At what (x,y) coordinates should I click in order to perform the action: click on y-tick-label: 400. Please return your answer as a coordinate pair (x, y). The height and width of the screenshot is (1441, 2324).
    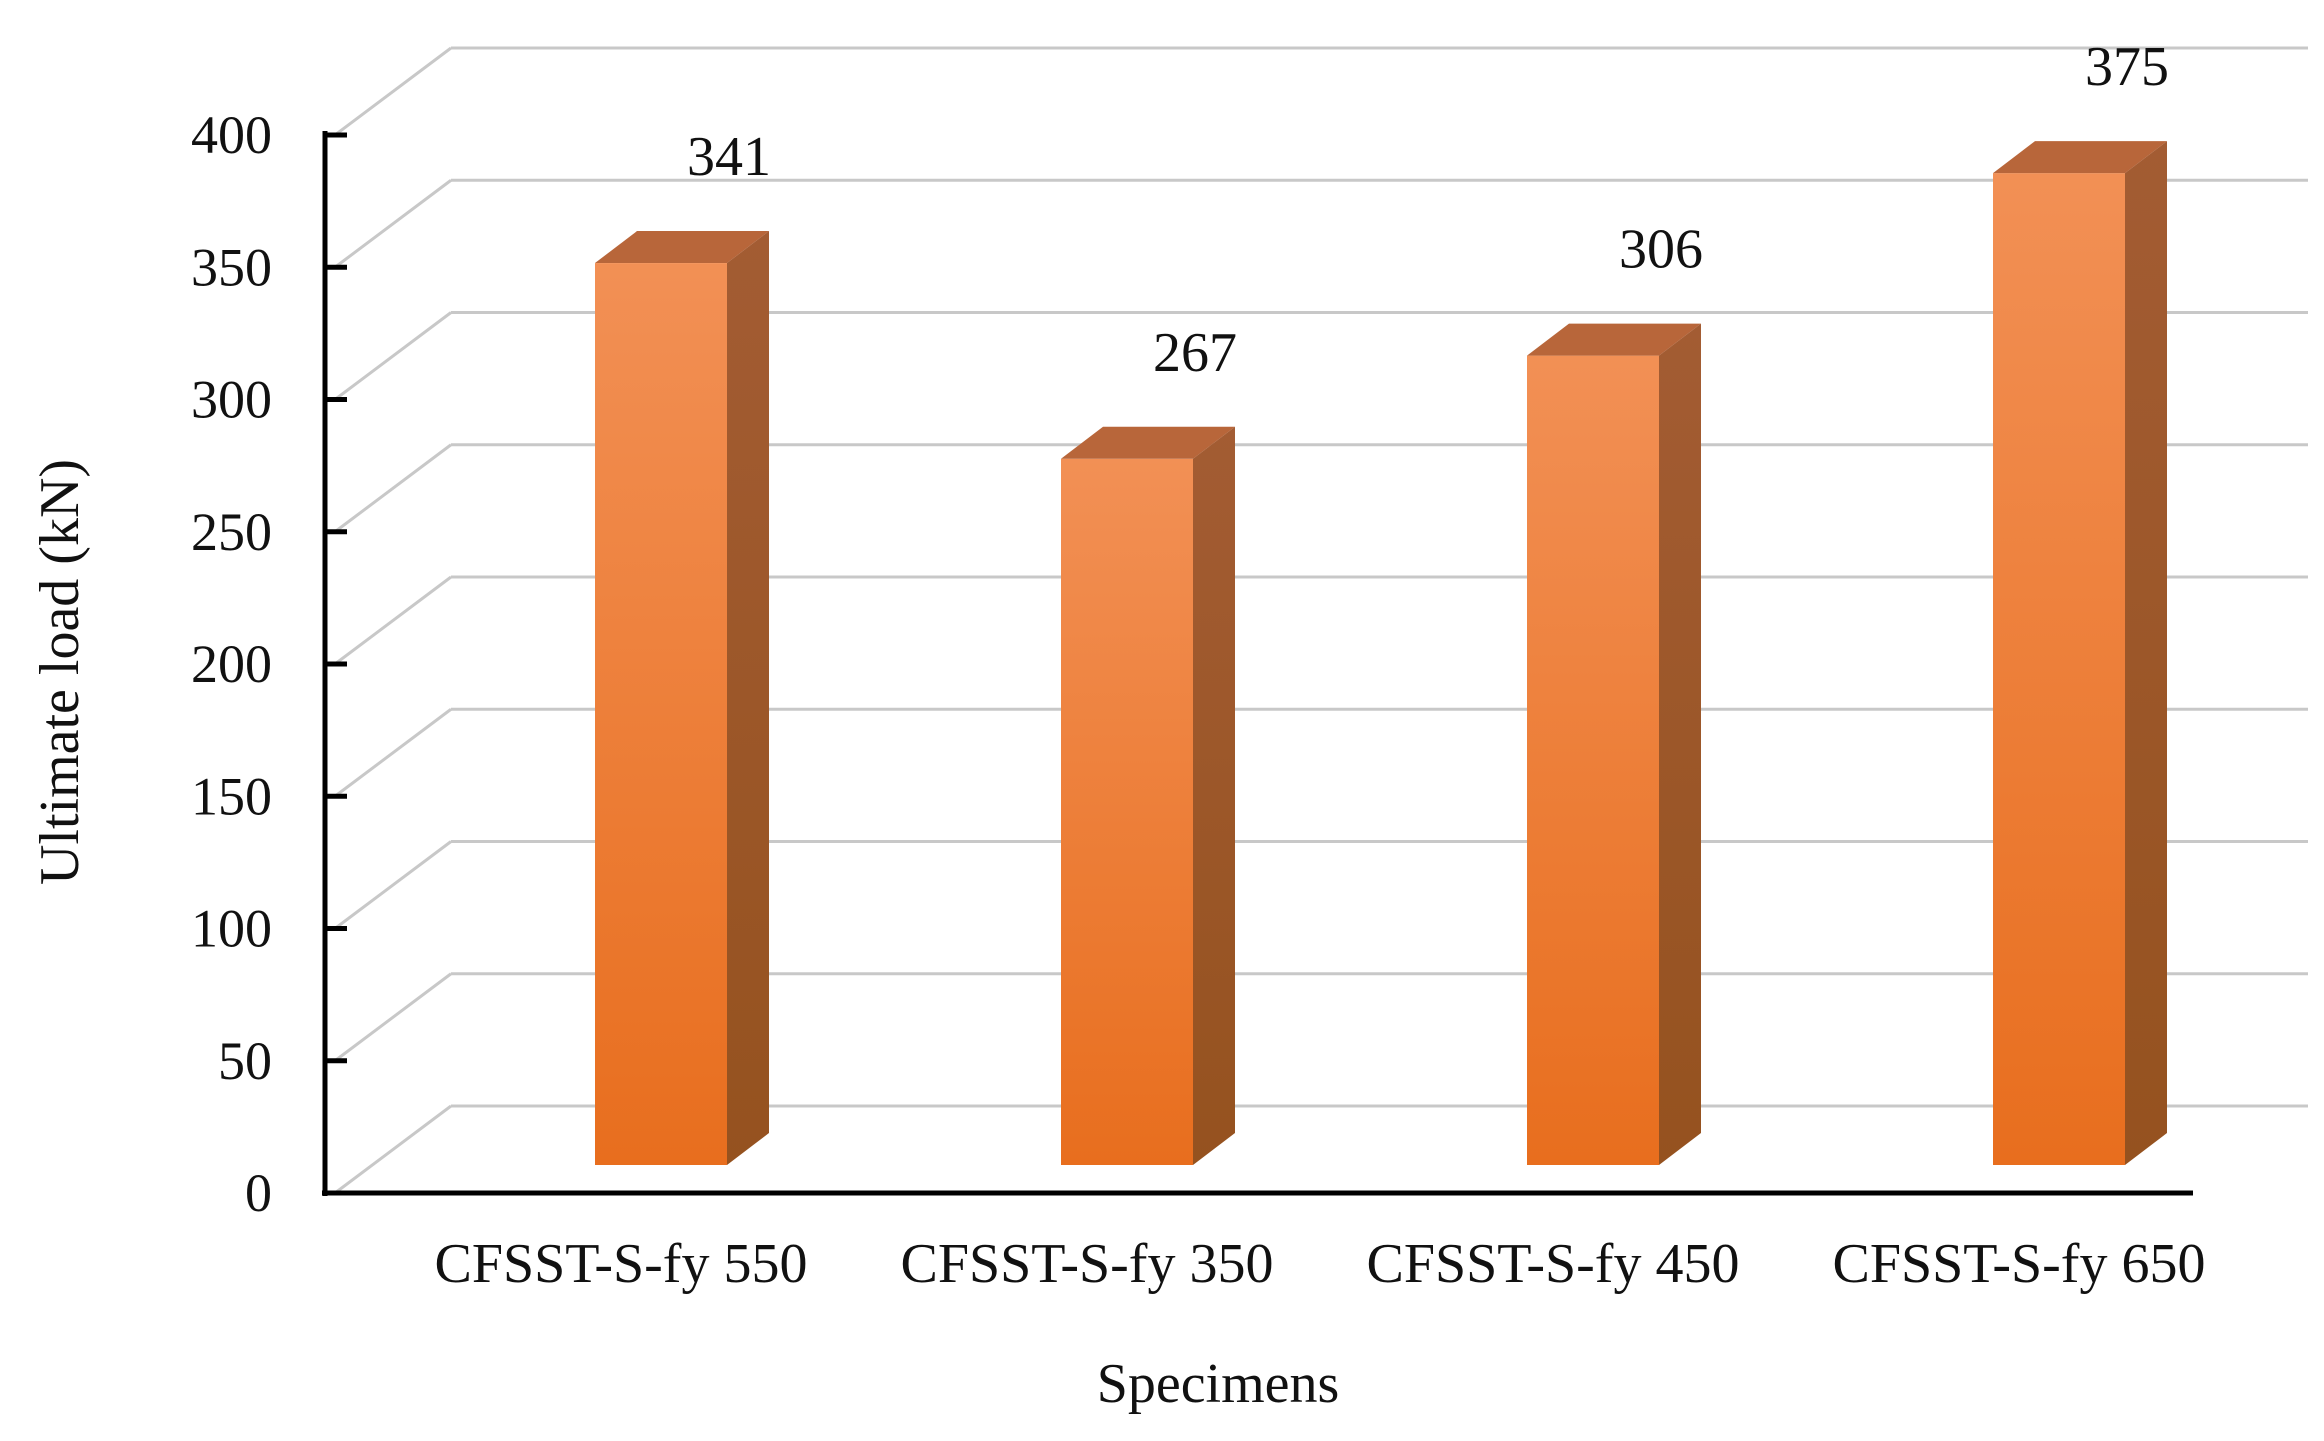
    Looking at the image, I should click on (231, 135).